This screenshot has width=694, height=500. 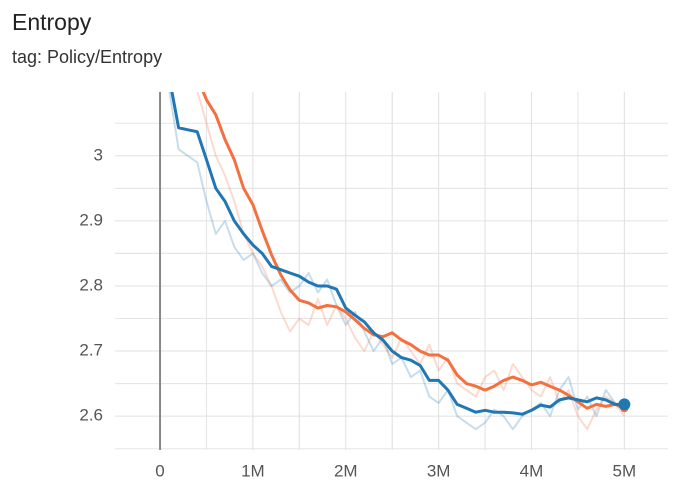 What do you see at coordinates (159, 470) in the screenshot?
I see `x-tick-label: 0` at bounding box center [159, 470].